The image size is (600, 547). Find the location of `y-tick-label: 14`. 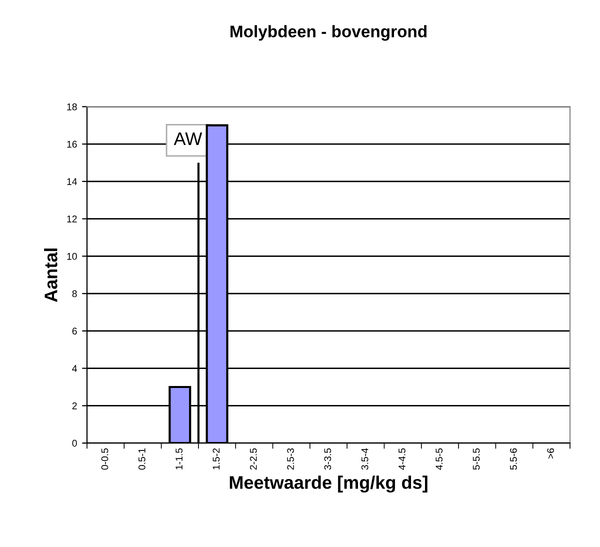

y-tick-label: 14 is located at coordinates (72, 181).